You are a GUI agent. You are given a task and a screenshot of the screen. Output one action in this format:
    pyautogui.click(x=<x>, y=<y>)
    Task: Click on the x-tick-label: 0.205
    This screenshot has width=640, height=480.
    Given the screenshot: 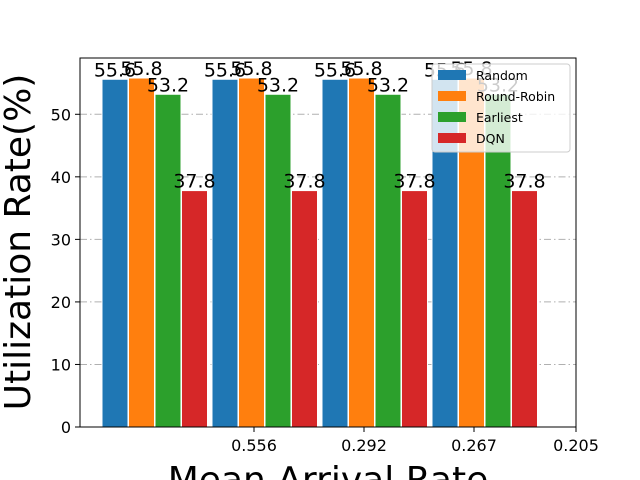 What is the action you would take?
    pyautogui.click(x=576, y=445)
    